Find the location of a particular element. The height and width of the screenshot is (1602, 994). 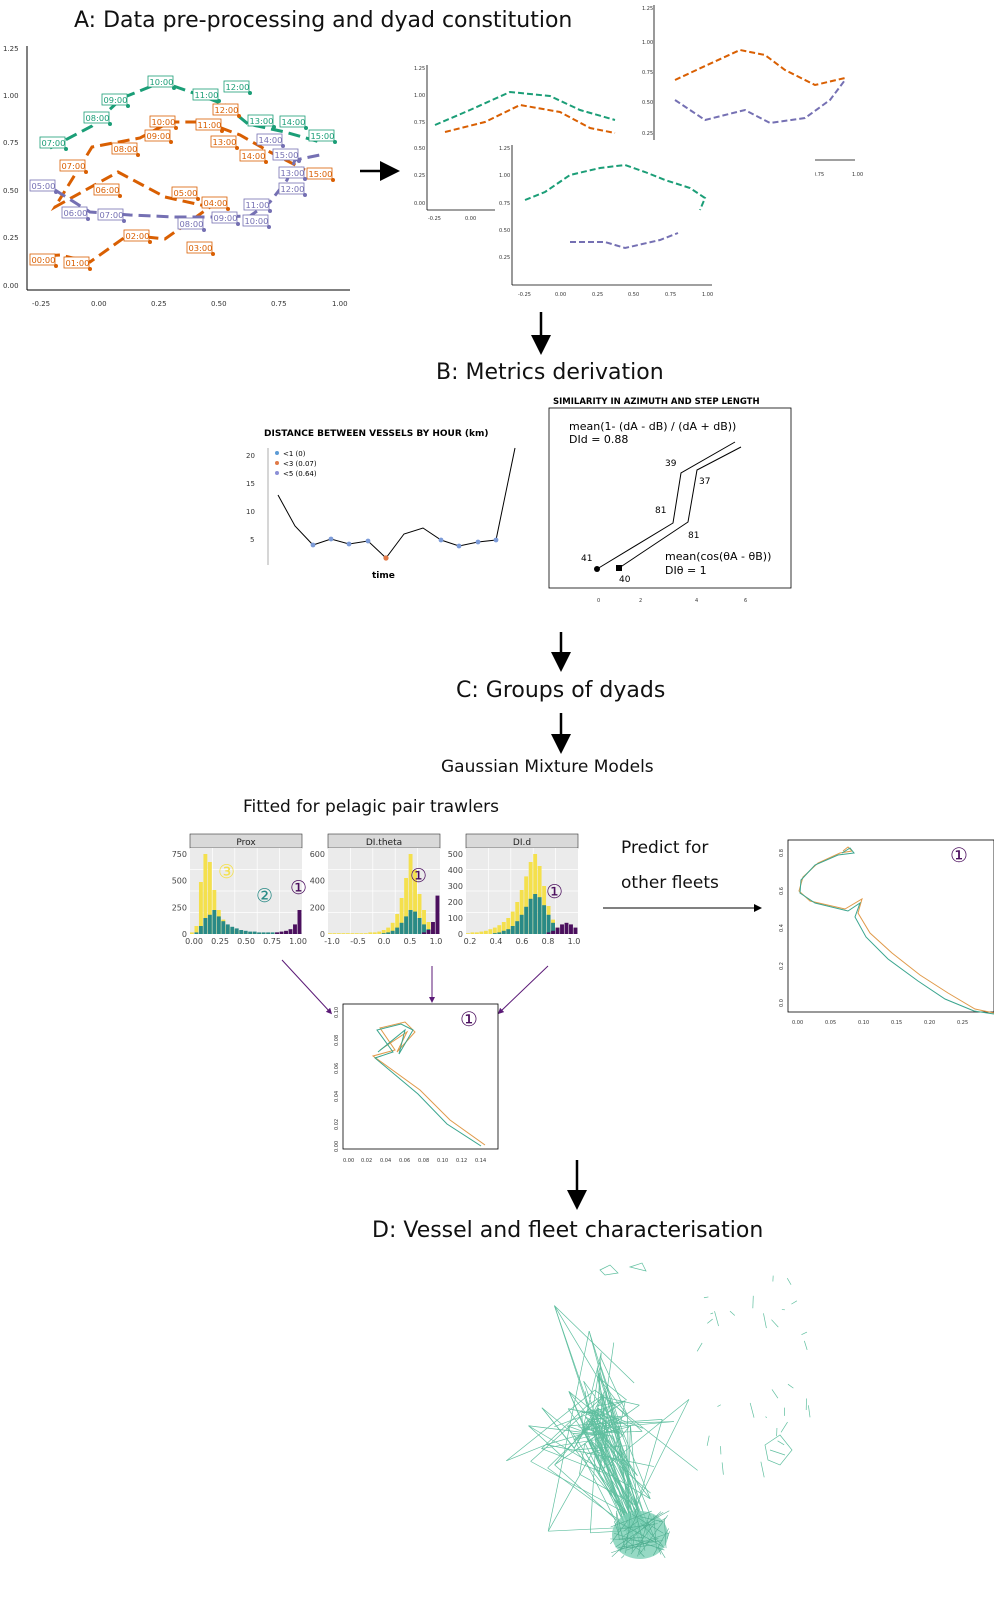

svg-text: 0.00 is located at coordinates (470, 219).